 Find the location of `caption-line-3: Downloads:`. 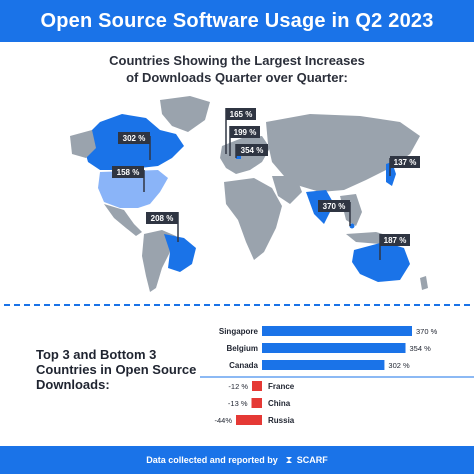

caption-line-3: Downloads: is located at coordinates (73, 384).